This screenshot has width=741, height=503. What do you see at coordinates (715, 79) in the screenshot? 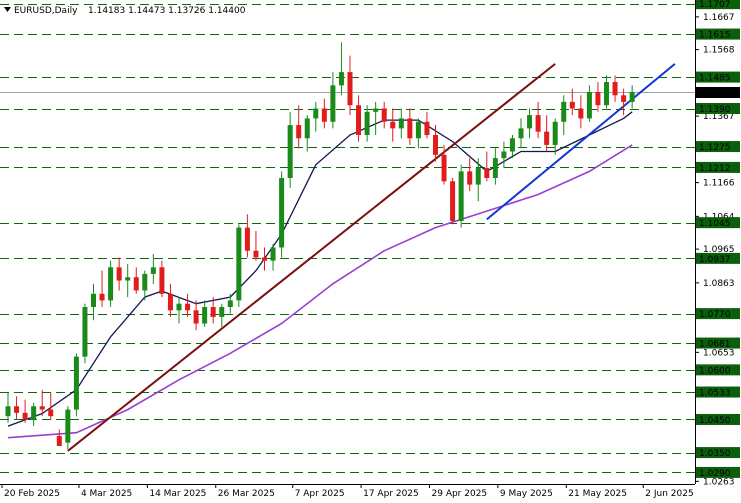
I see `level-price-label: 1.1485` at bounding box center [715, 79].